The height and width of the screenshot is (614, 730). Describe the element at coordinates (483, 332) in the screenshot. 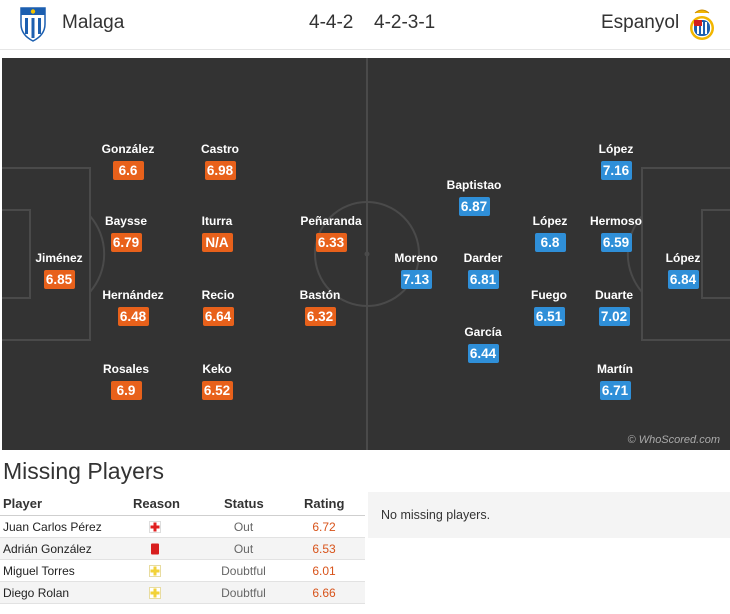

I see `player-name: García` at that location.